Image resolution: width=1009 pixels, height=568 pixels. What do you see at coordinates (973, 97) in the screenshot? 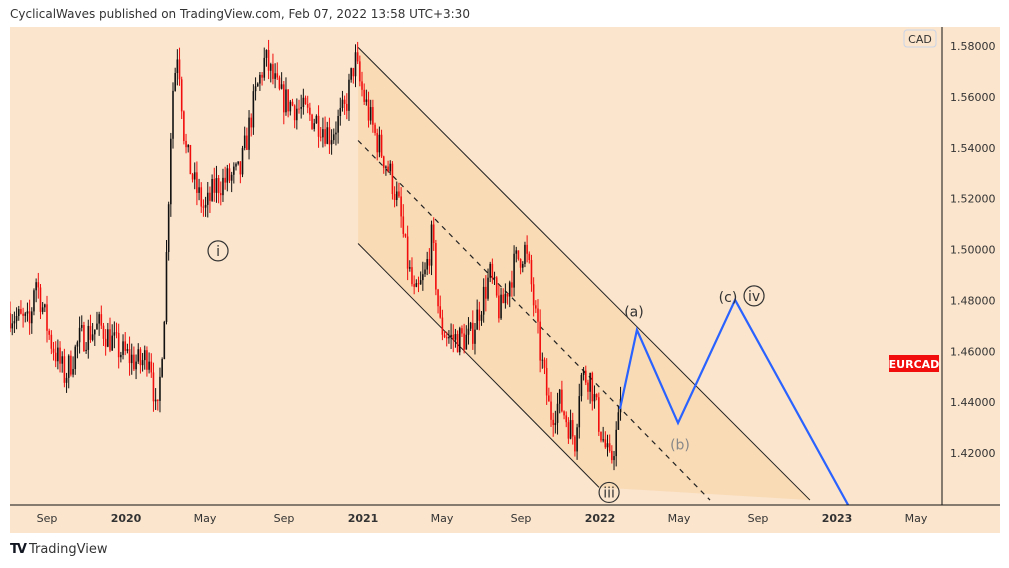
I see `price-tick-label: 1.56000` at bounding box center [973, 97].